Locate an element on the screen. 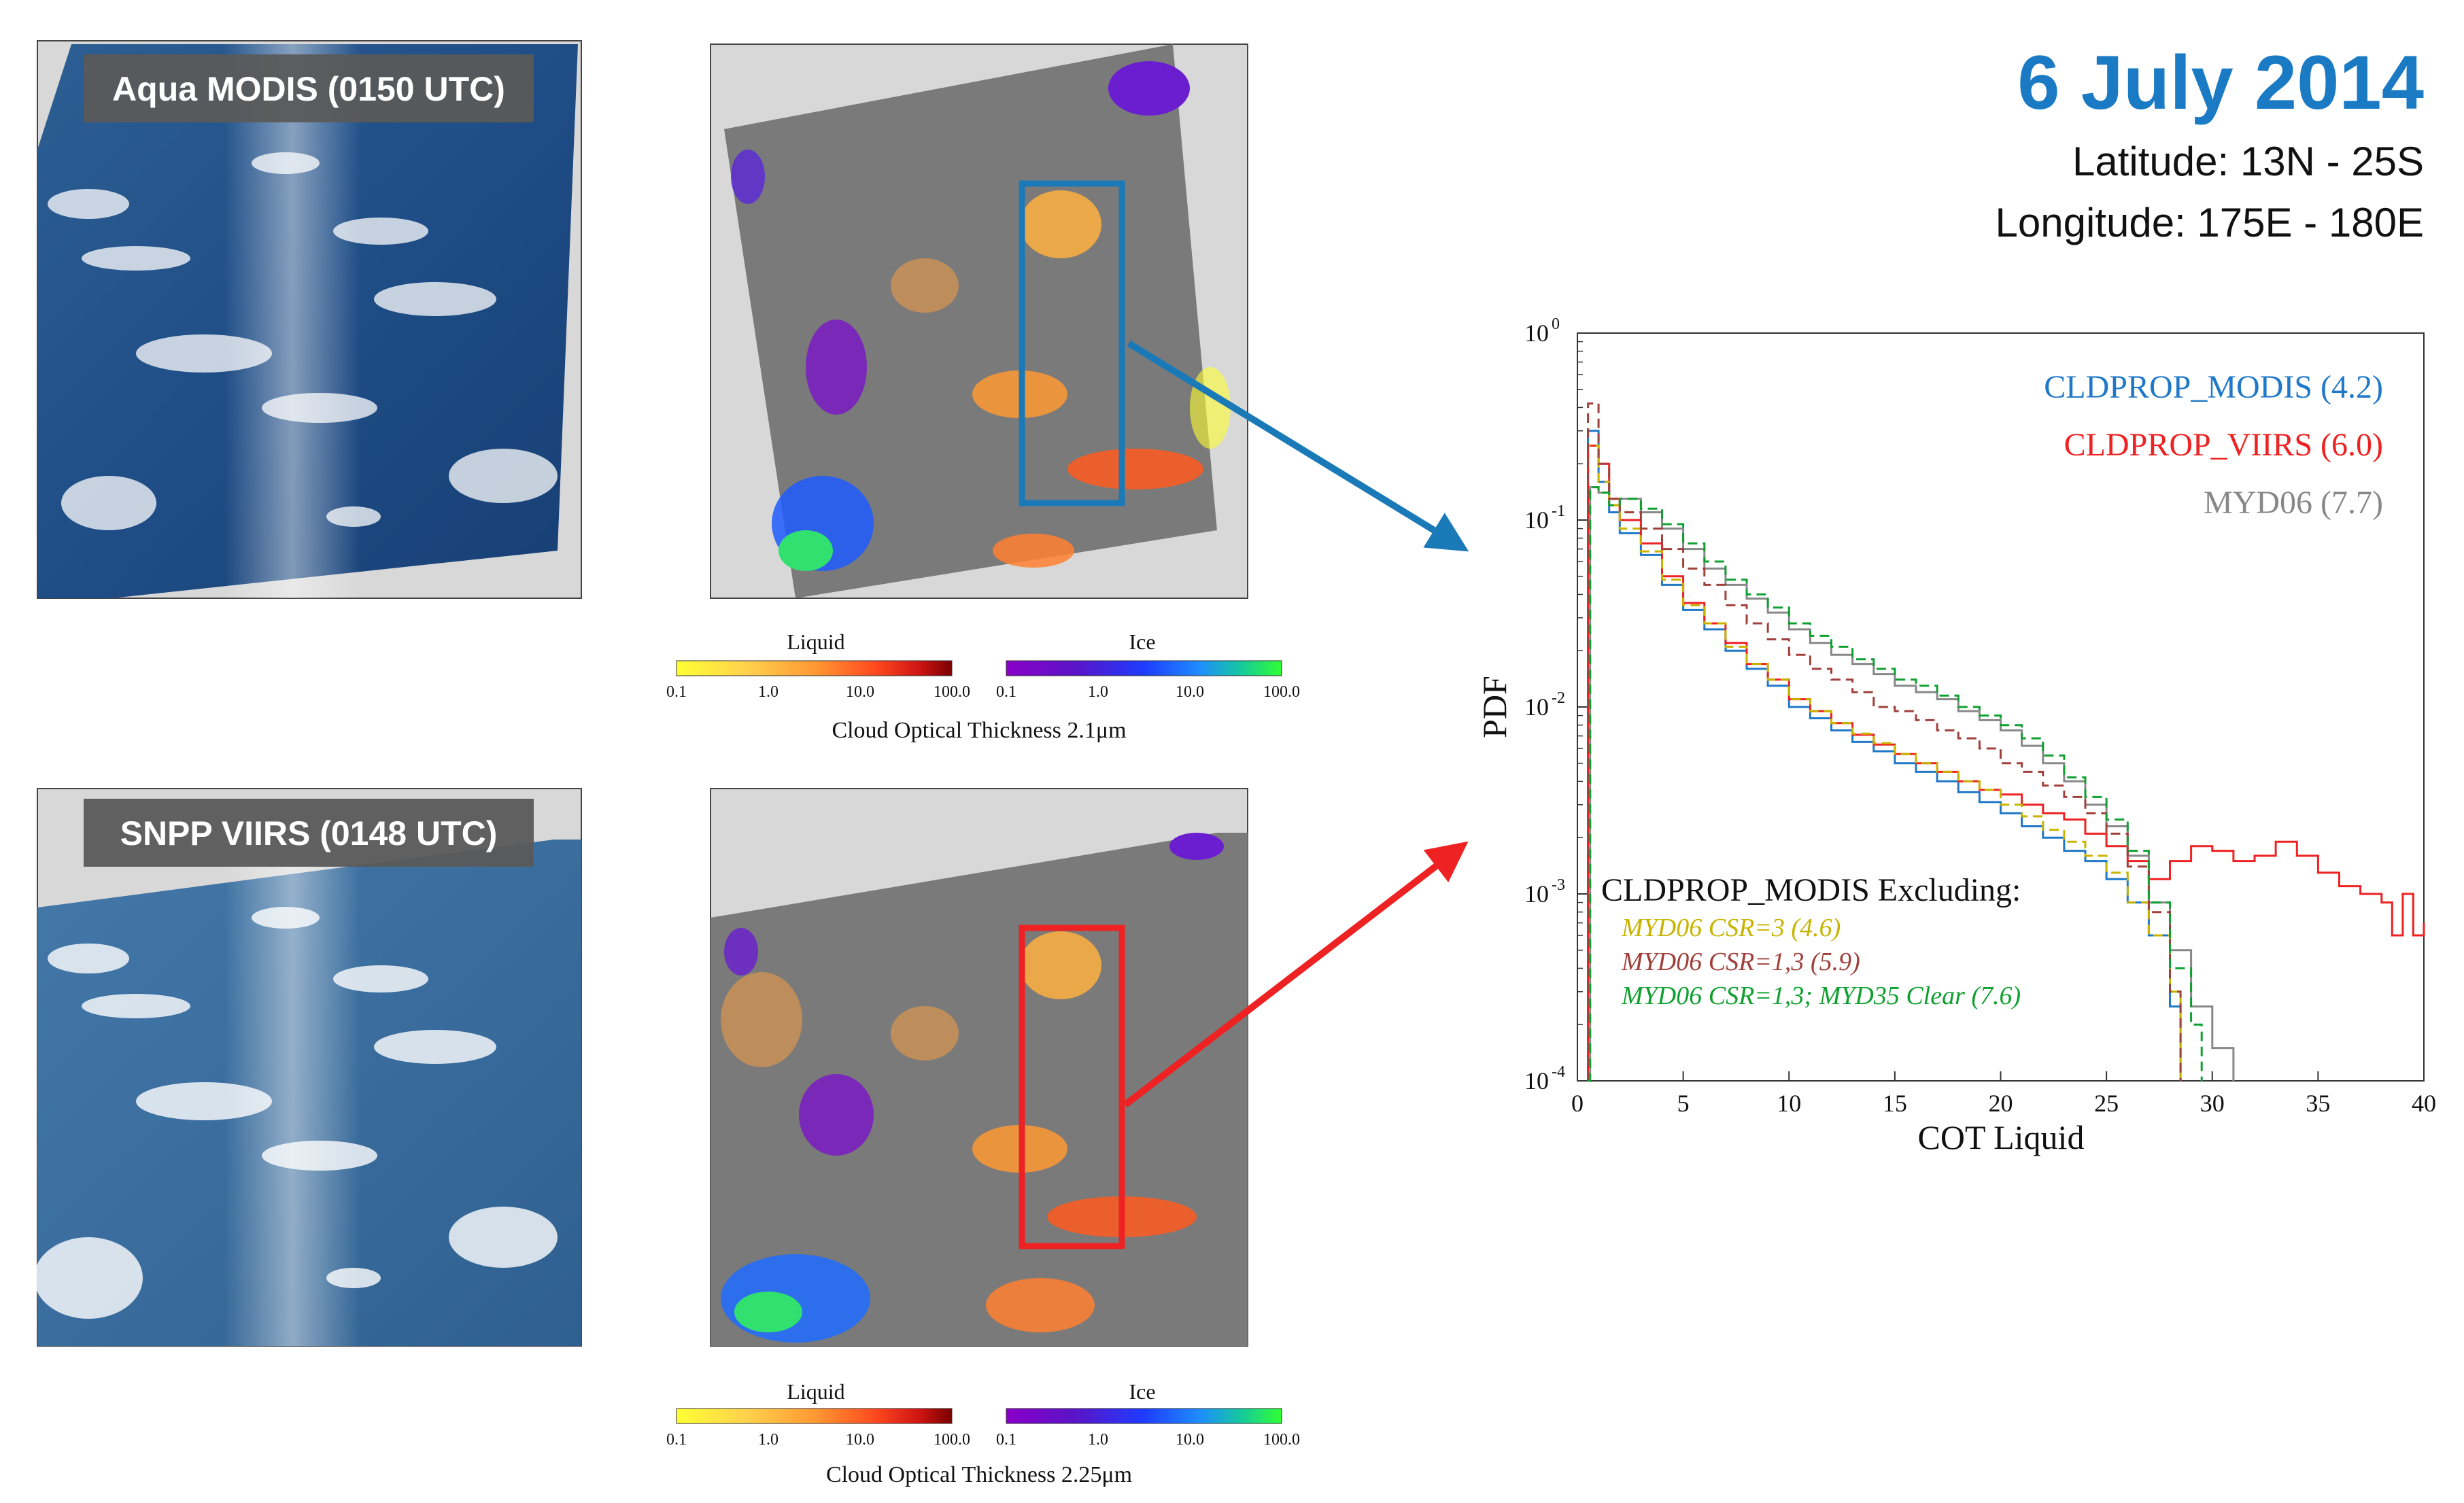 The height and width of the screenshot is (1503, 2464). map-label: Aqua MODIS (0150 UTC) is located at coordinates (308, 89).